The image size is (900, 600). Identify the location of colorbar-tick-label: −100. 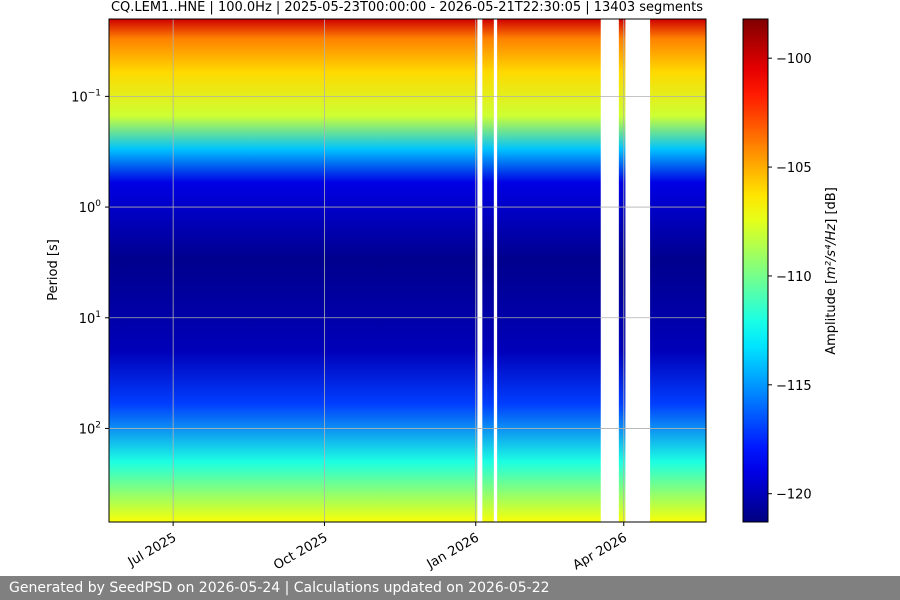
(794, 59).